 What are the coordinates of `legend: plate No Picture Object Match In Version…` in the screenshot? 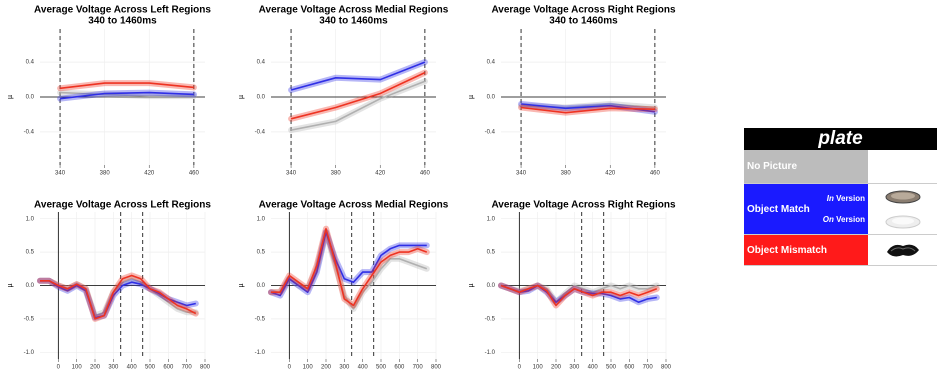 It's located at (840, 197).